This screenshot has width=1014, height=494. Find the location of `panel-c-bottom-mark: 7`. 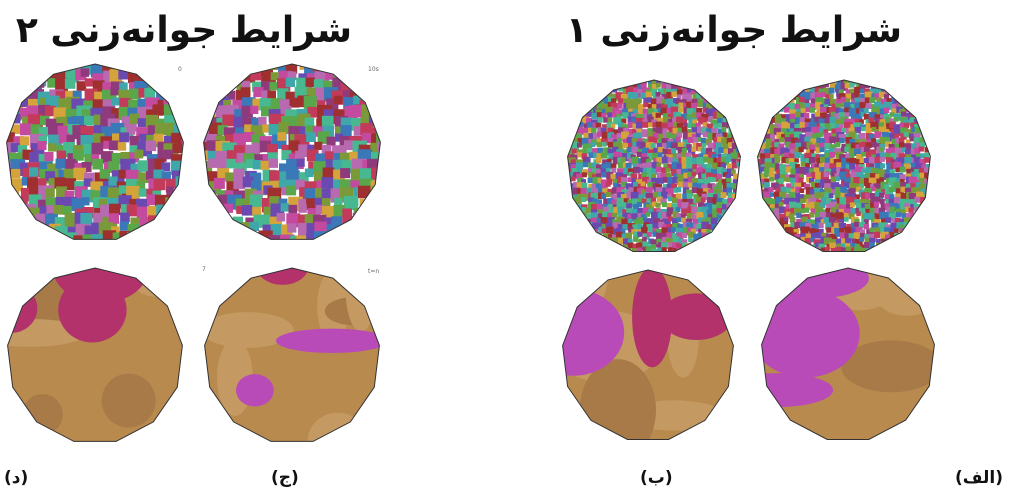

panel-c-bottom-mark: 7 is located at coordinates (204, 269).